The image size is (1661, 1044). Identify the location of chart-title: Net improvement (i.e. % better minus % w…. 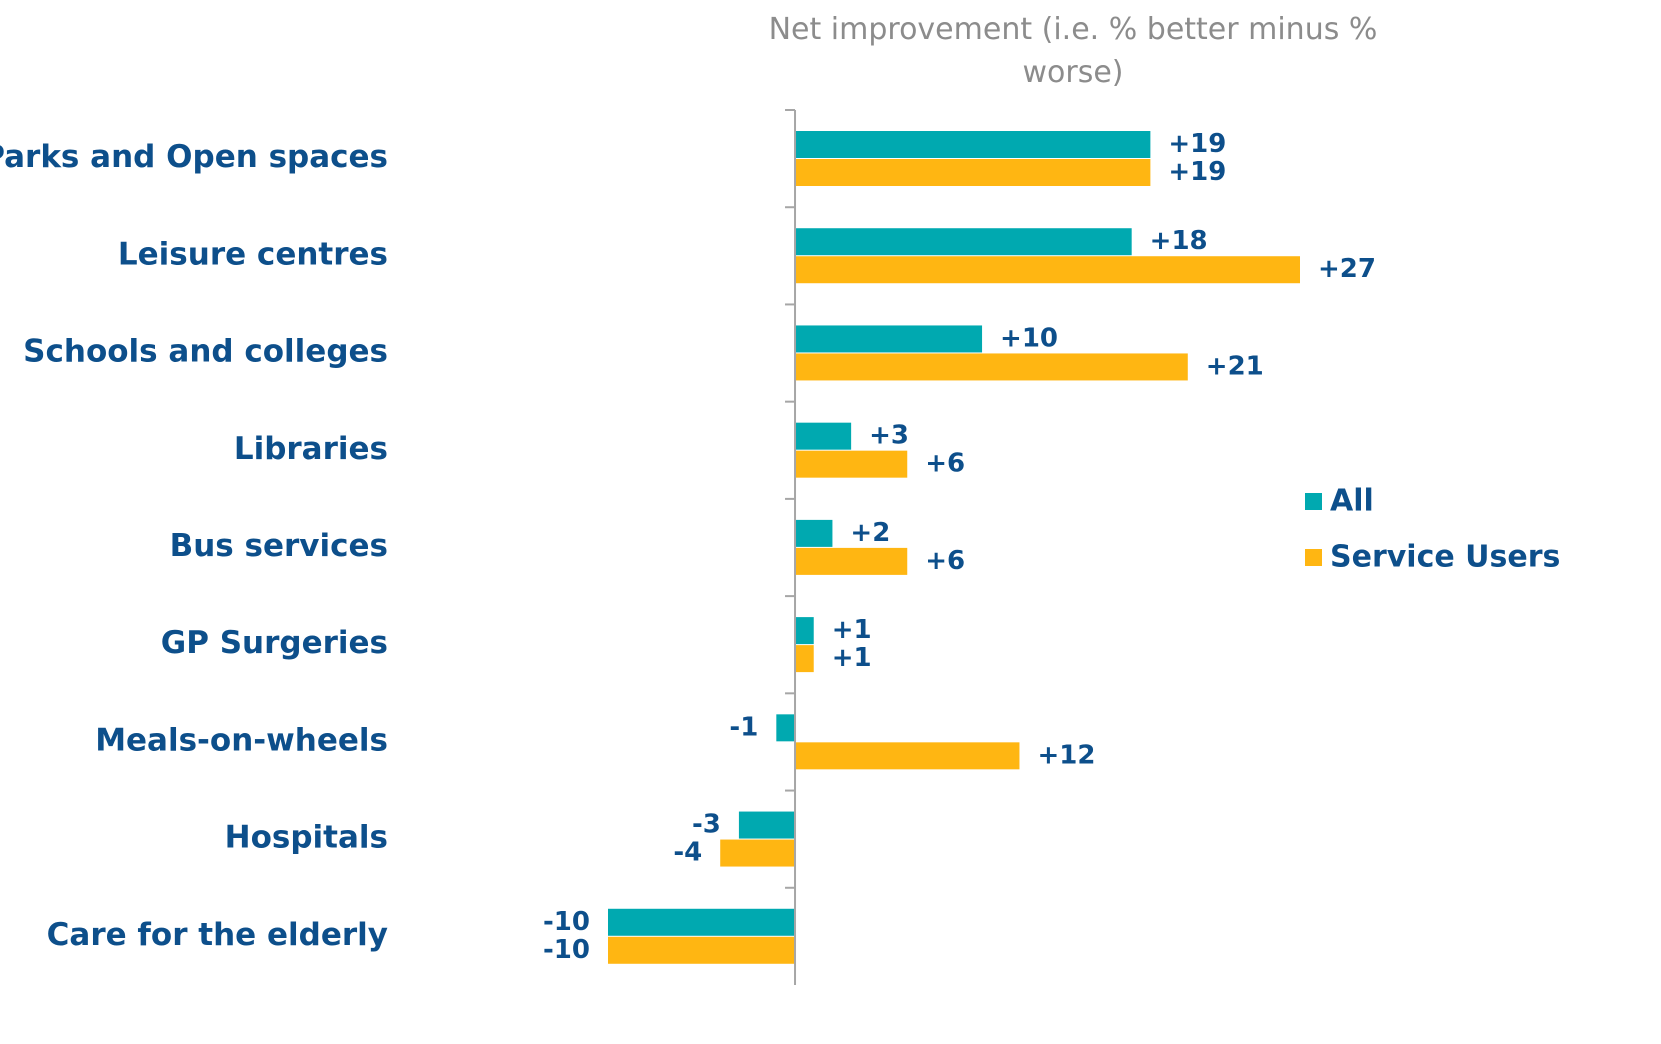
(1073, 51).